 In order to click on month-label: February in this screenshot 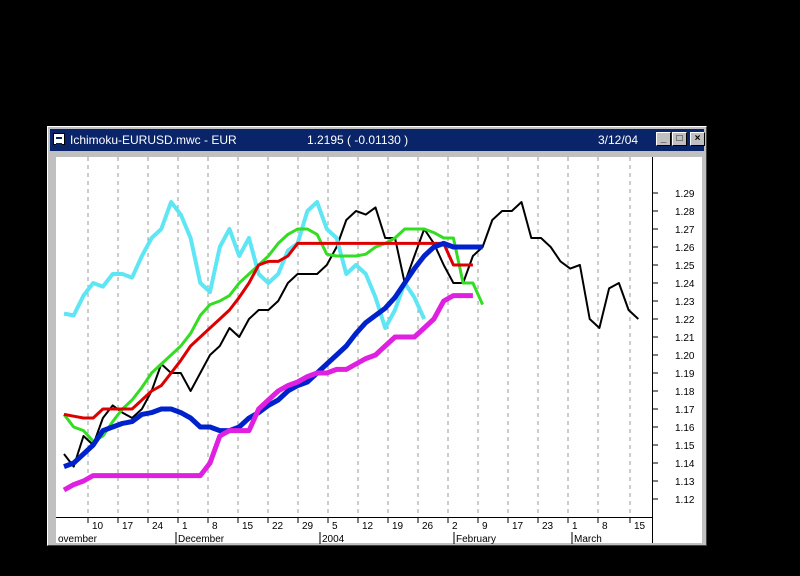, I will do `click(476, 539)`.